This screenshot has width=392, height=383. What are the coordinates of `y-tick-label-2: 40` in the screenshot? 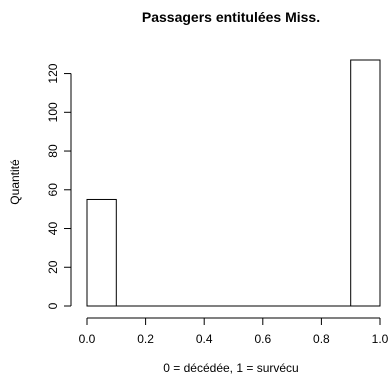 It's located at (53, 229).